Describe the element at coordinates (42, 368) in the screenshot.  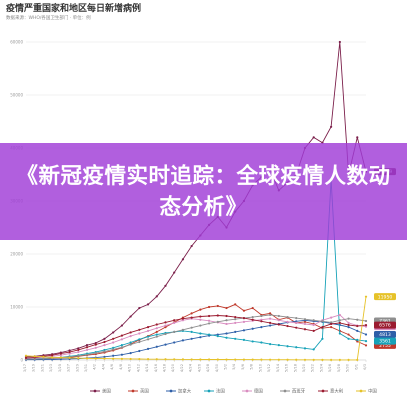
I see `x-tick-label: 3/21` at that location.